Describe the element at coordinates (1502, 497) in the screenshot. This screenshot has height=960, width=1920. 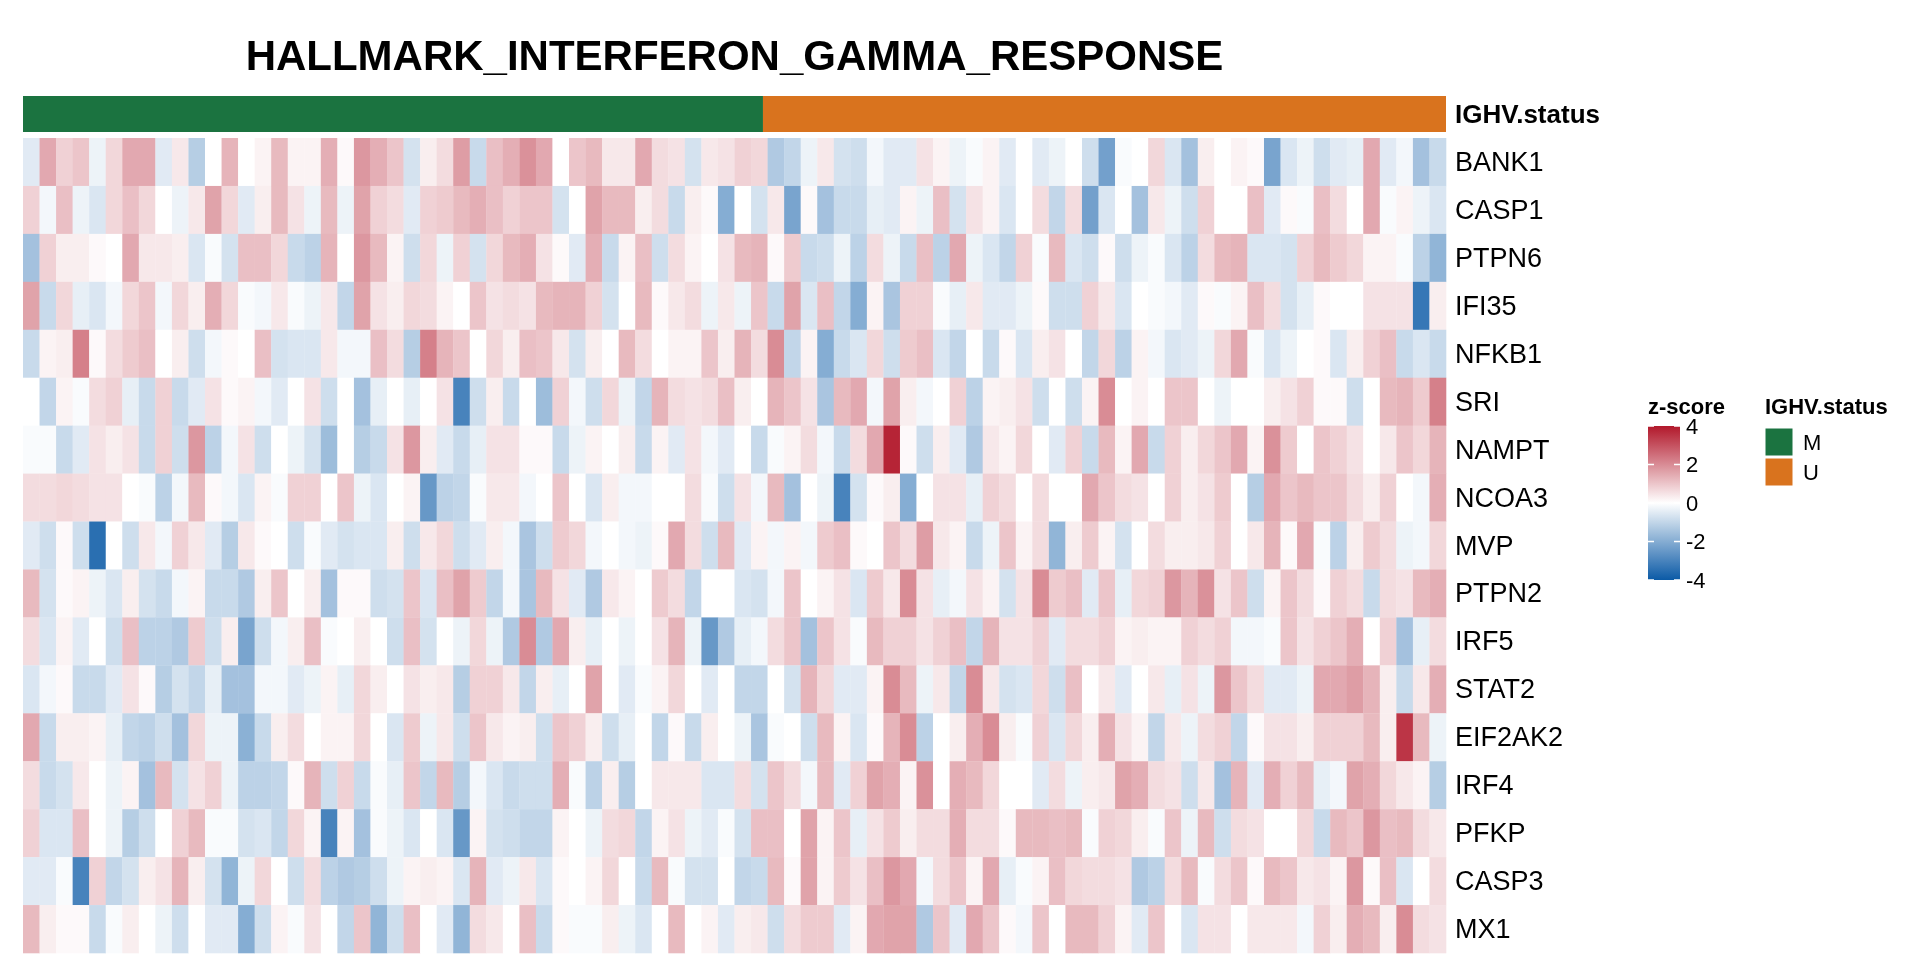
I see `y-tick-label: NCOA3` at that location.